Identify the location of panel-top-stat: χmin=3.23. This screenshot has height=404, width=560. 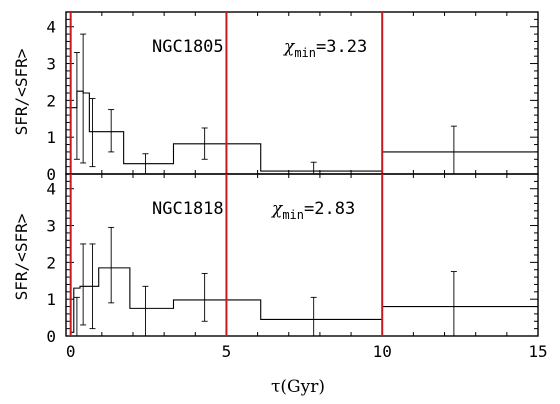
(325, 48).